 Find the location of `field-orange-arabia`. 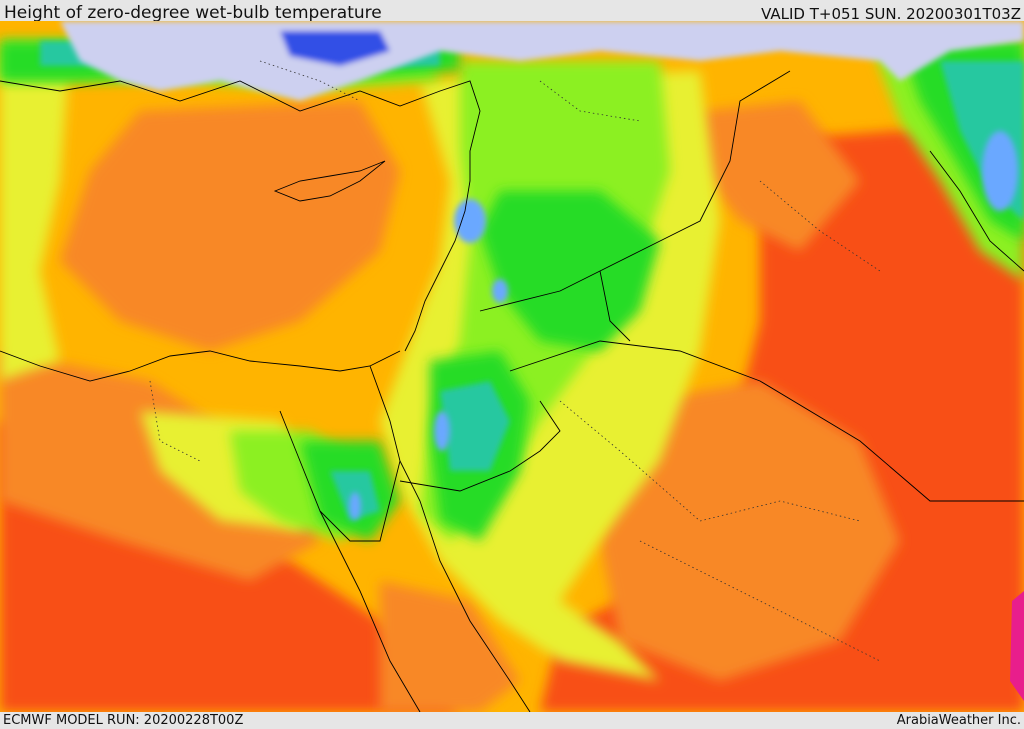

field-orange-arabia is located at coordinates (750, 531).